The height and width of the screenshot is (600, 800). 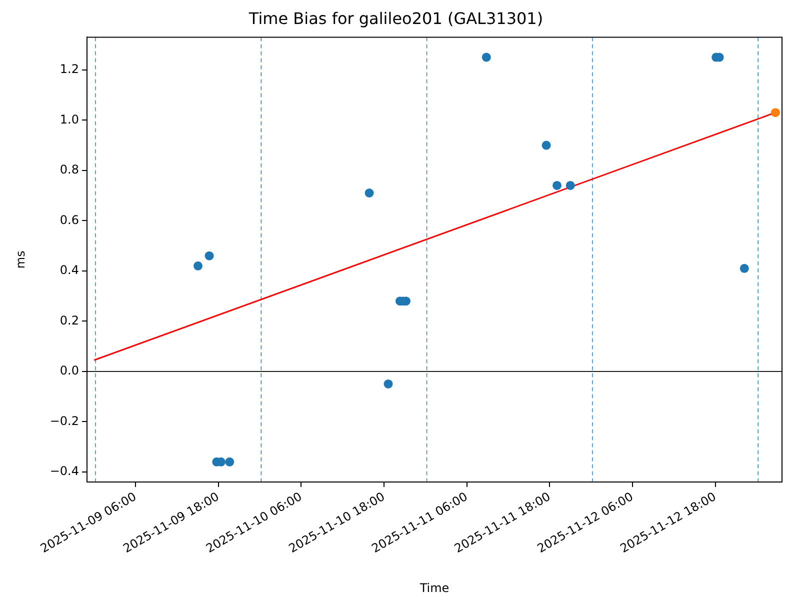 What do you see at coordinates (64, 421) in the screenshot?
I see `y-tick-label: −0.2` at bounding box center [64, 421].